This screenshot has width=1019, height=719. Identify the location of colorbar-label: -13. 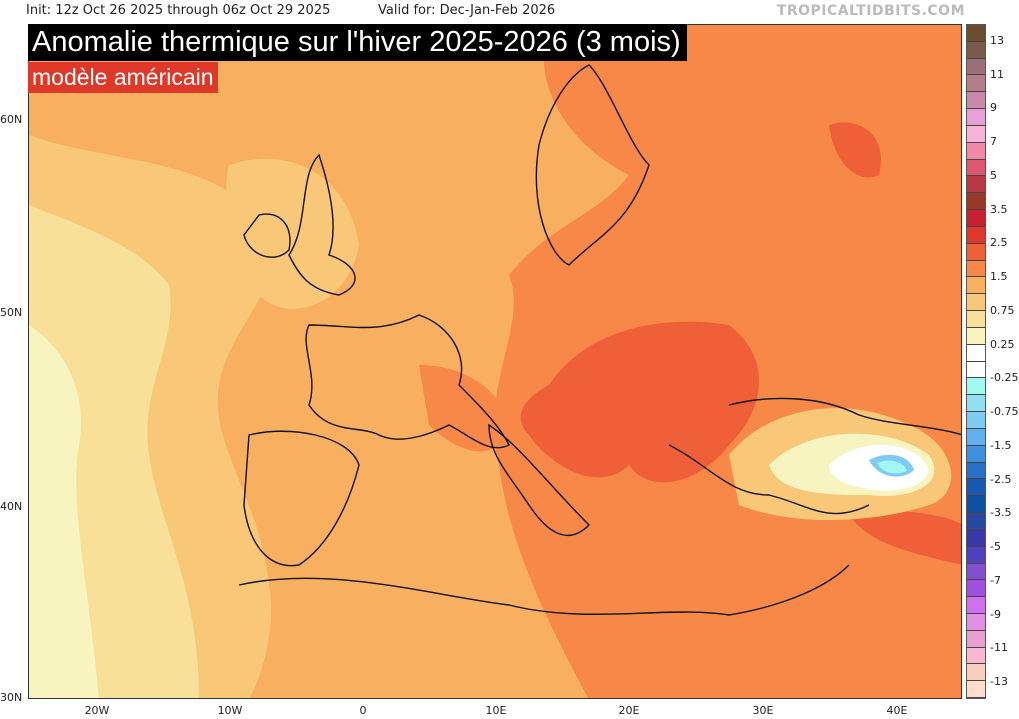
(999, 682).